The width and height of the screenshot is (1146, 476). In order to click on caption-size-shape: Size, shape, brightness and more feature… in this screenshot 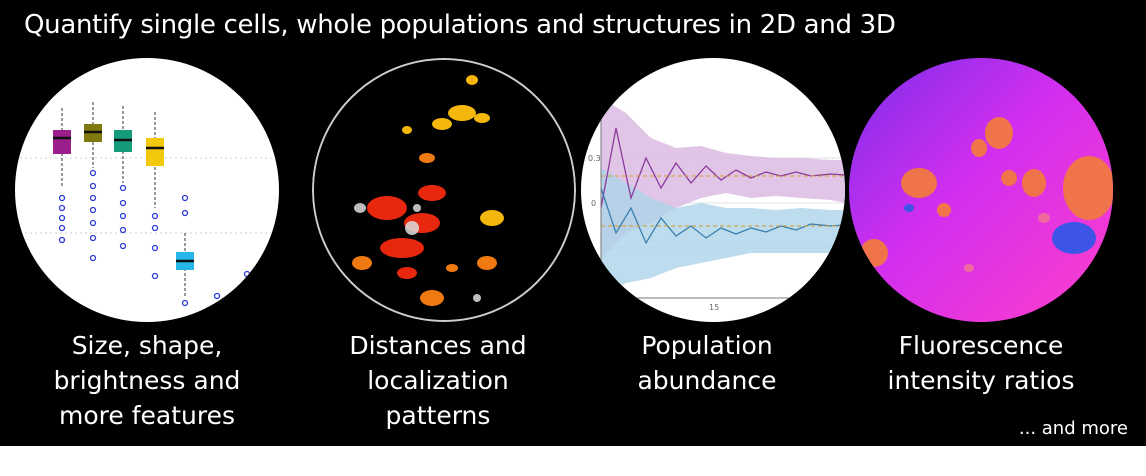, I will do `click(147, 380)`.